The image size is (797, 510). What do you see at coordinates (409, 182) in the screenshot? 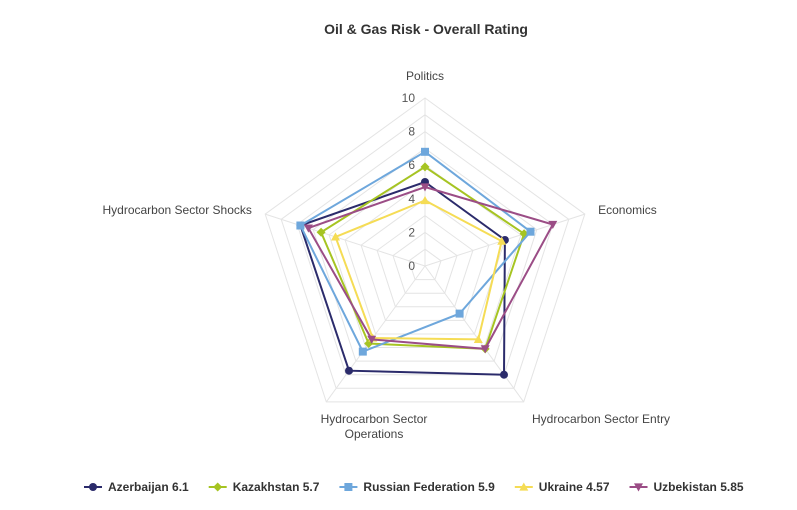
I see `radial-tick-labels: 0 2 4 6 8 10` at bounding box center [409, 182].